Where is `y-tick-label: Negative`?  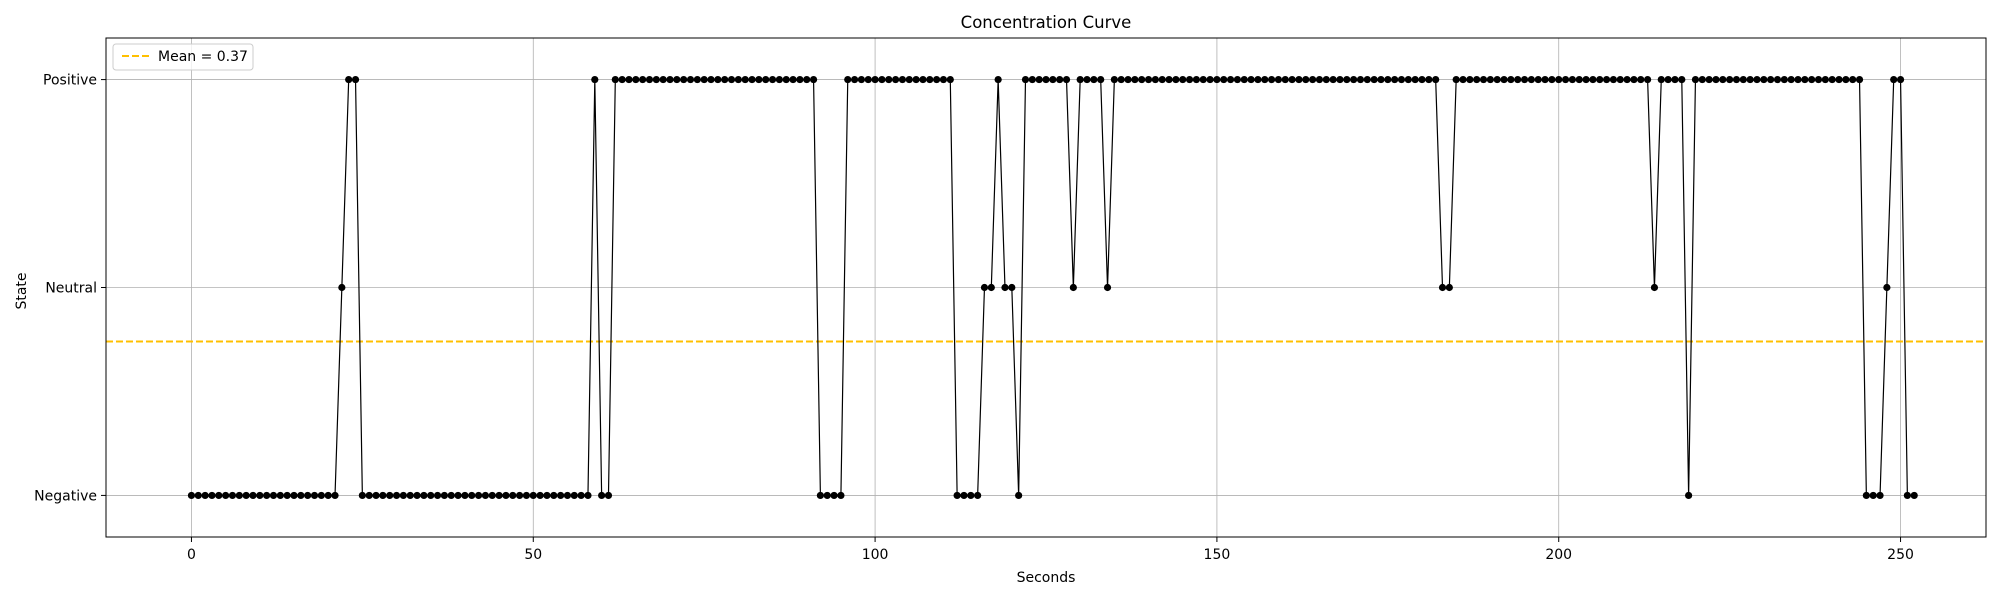
y-tick-label: Negative is located at coordinates (65, 496).